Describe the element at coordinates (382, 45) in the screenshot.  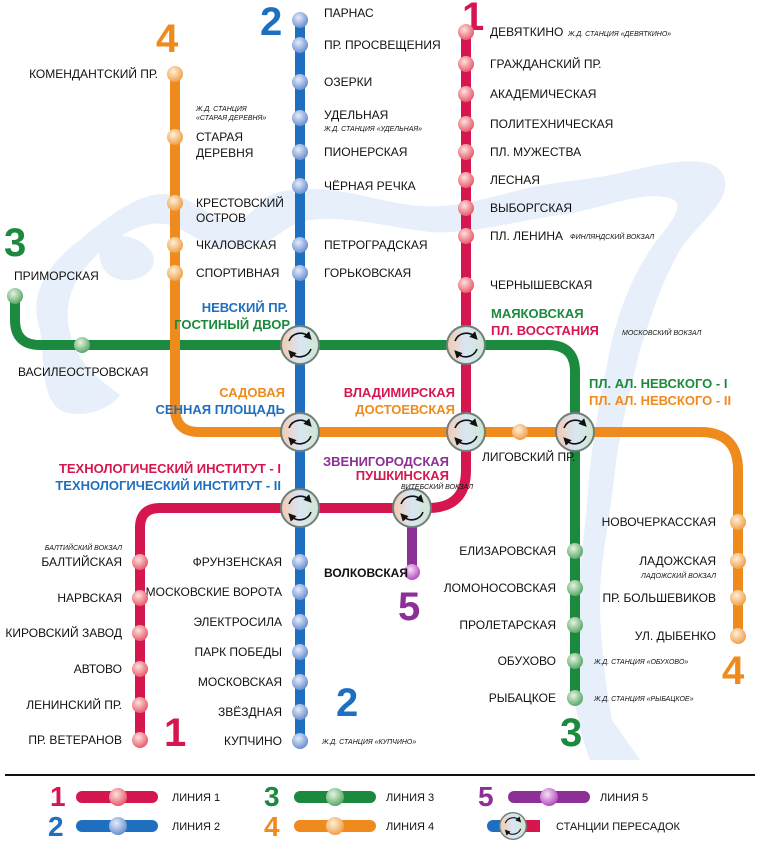
I see `station-pr-prosvescheniya: ПР. ПРОСВЕЩЕНИЯ` at that location.